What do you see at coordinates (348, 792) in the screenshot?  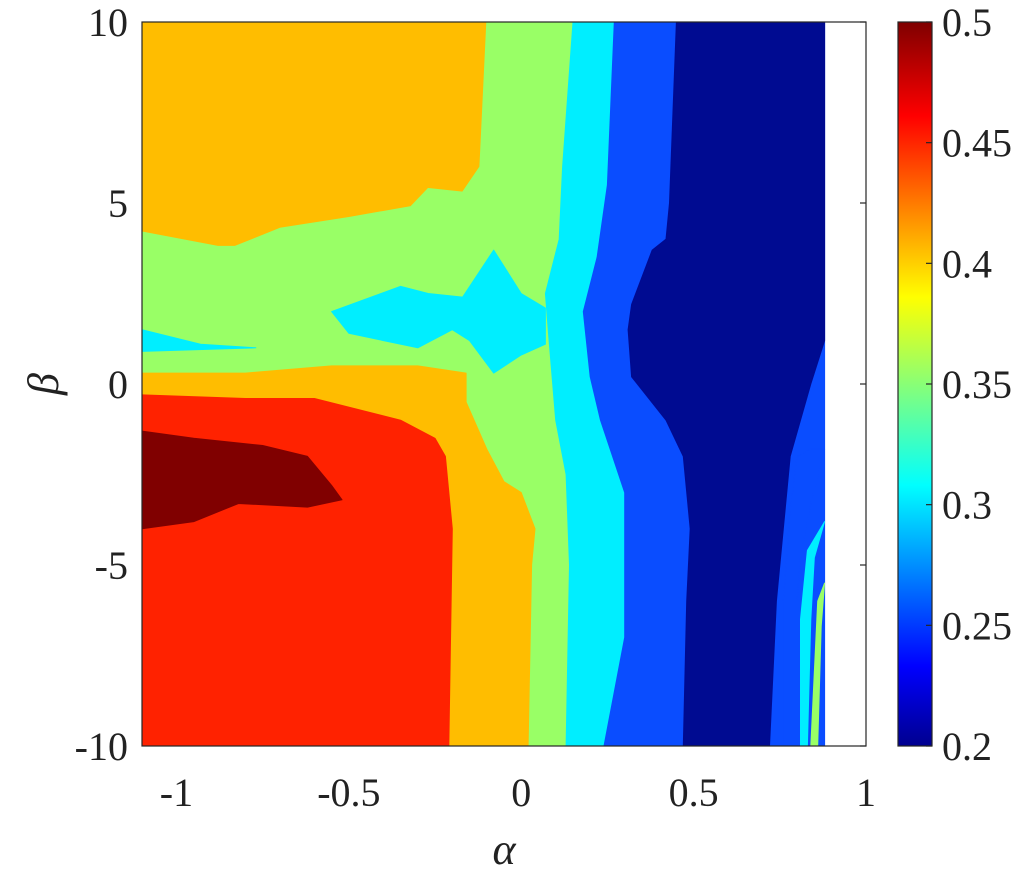 I see `x-tick-label: -0.5` at bounding box center [348, 792].